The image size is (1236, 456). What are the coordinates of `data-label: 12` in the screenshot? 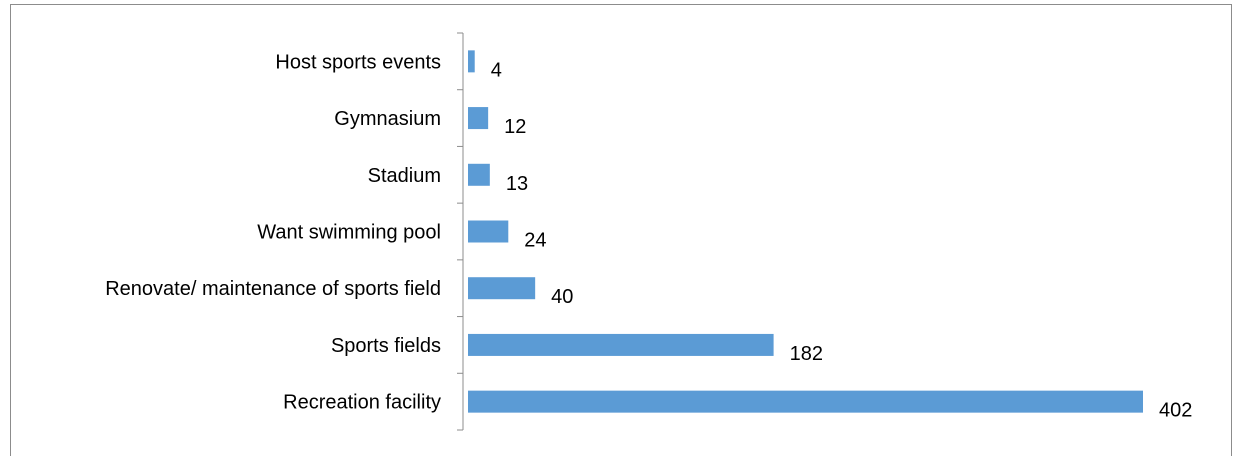 It's located at (515, 127).